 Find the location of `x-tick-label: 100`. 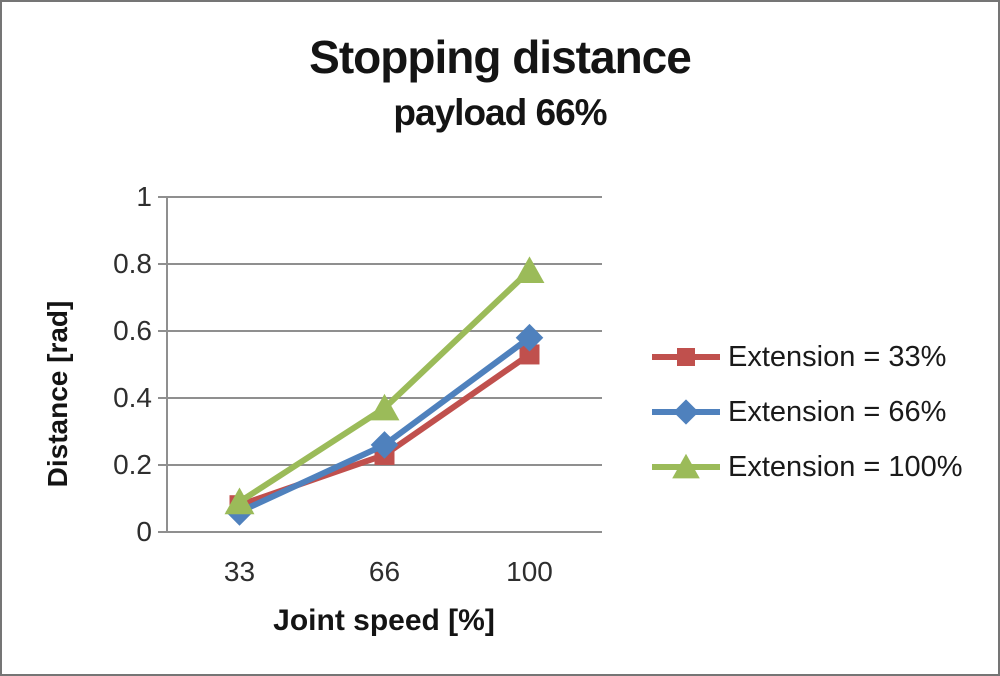

x-tick-label: 100 is located at coordinates (529, 571).